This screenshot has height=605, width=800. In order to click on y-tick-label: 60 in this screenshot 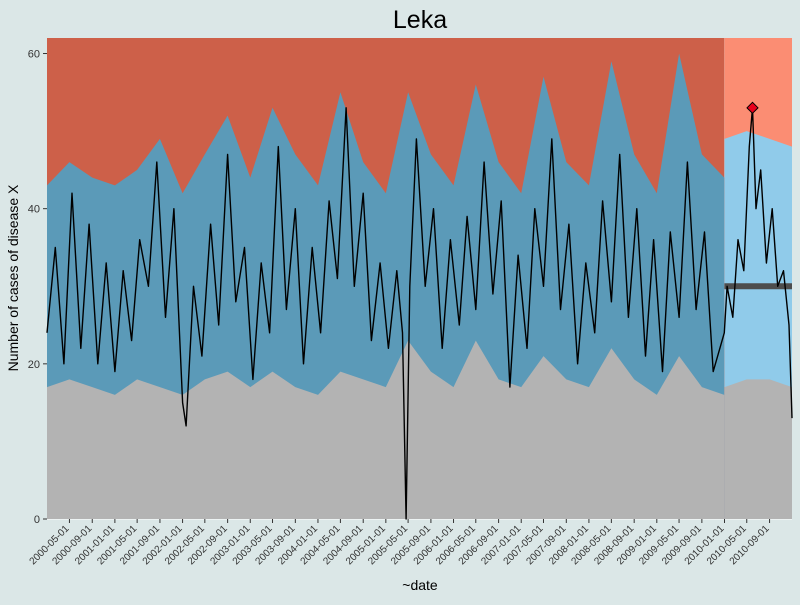, I will do `click(34, 55)`.